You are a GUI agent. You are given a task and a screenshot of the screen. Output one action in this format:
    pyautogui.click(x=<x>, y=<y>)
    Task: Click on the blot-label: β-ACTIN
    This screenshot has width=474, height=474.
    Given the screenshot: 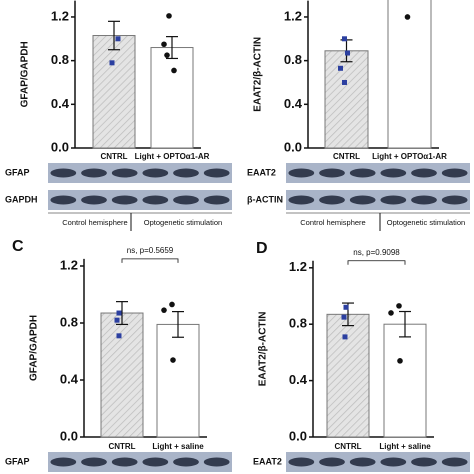 What is the action you would take?
    pyautogui.click(x=265, y=199)
    